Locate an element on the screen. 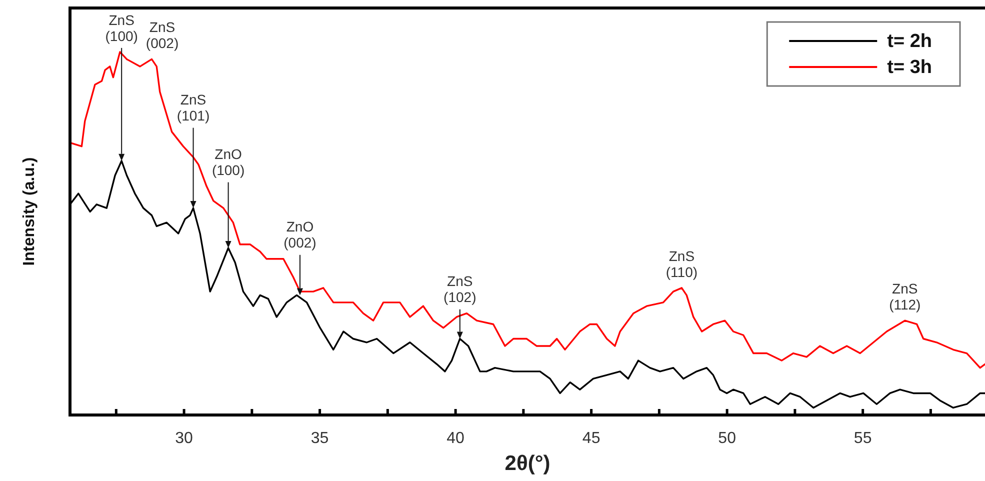  x-tick-label: 30 is located at coordinates (184, 439).